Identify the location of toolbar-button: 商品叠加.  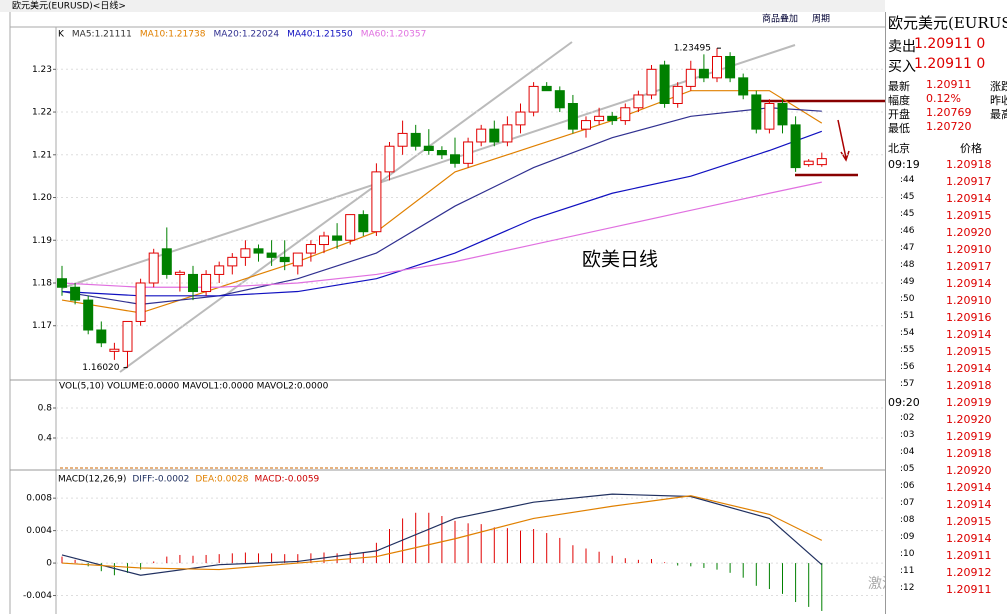
(780, 19).